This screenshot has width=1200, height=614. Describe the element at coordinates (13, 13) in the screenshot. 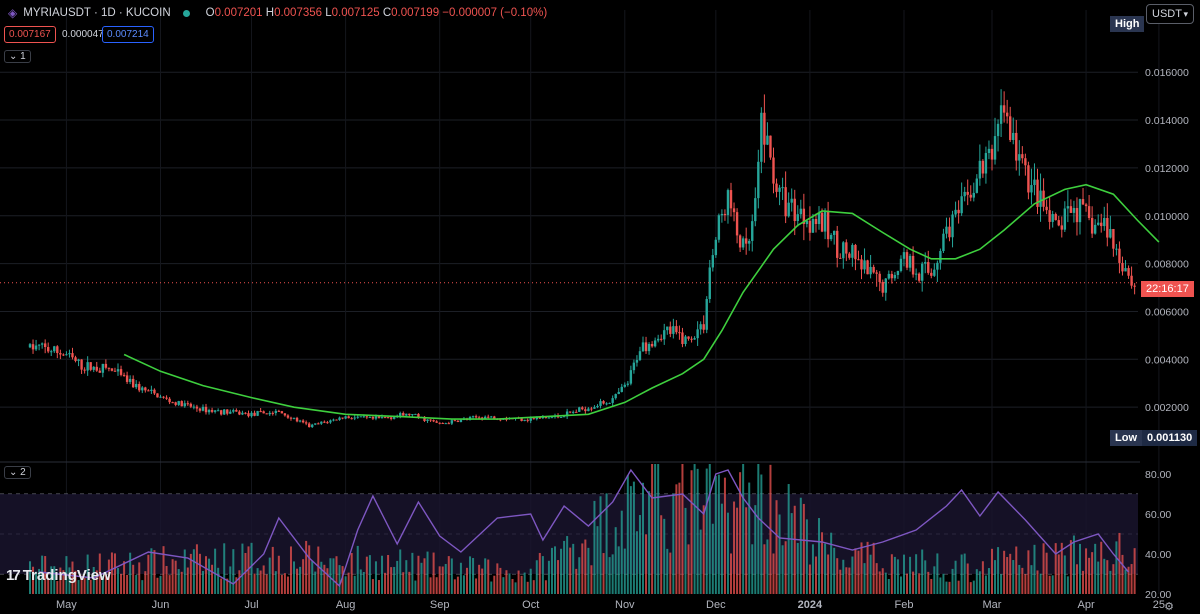

I see `symbol-icon: ◈` at that location.